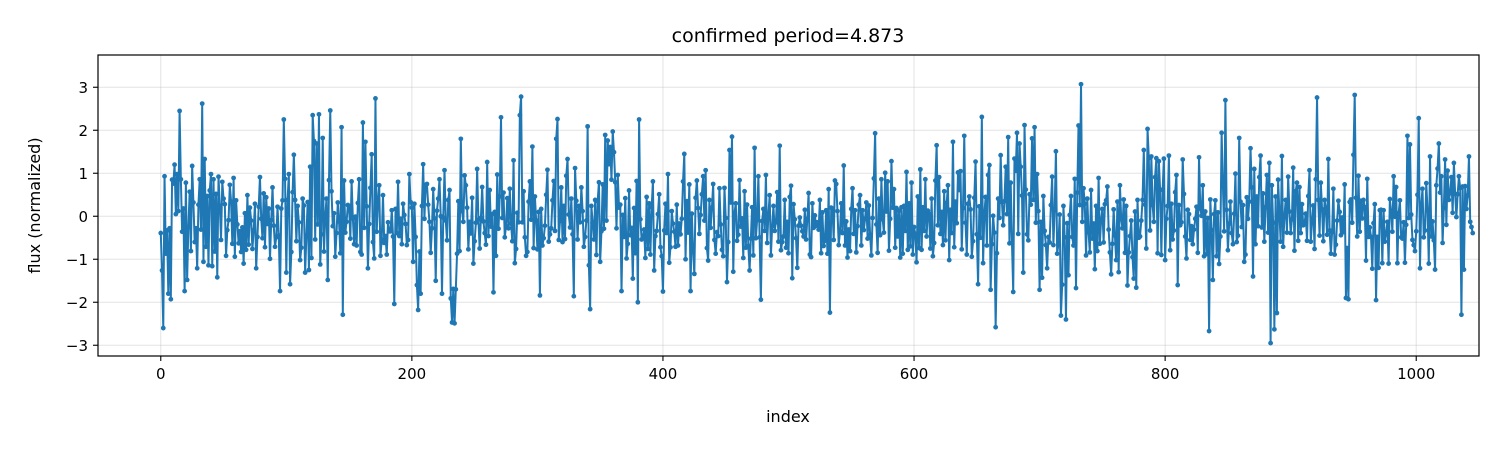 This screenshot has height=450, width=1500. I want to click on y-tick-label: −1, so click(77, 260).